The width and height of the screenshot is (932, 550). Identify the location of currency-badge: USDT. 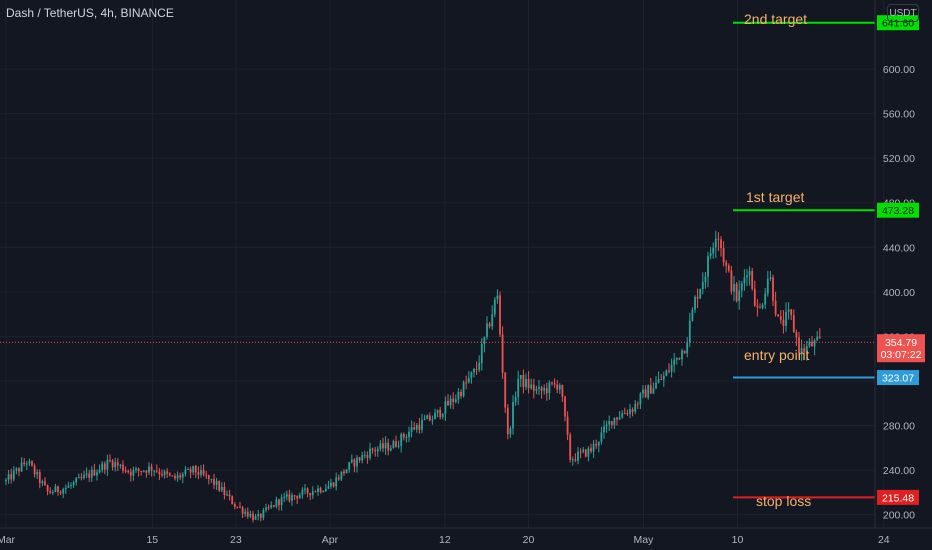
(903, 13).